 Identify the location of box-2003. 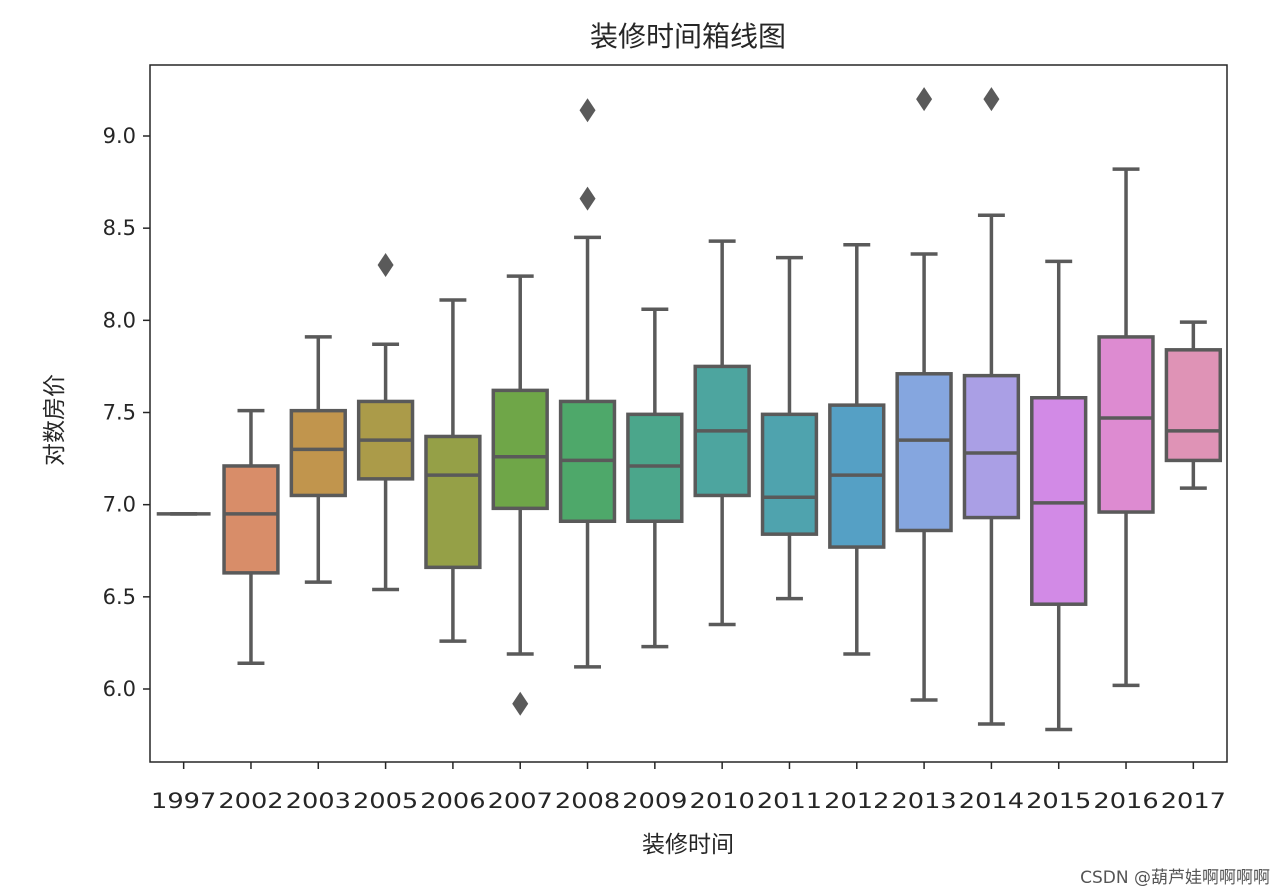
(318, 459).